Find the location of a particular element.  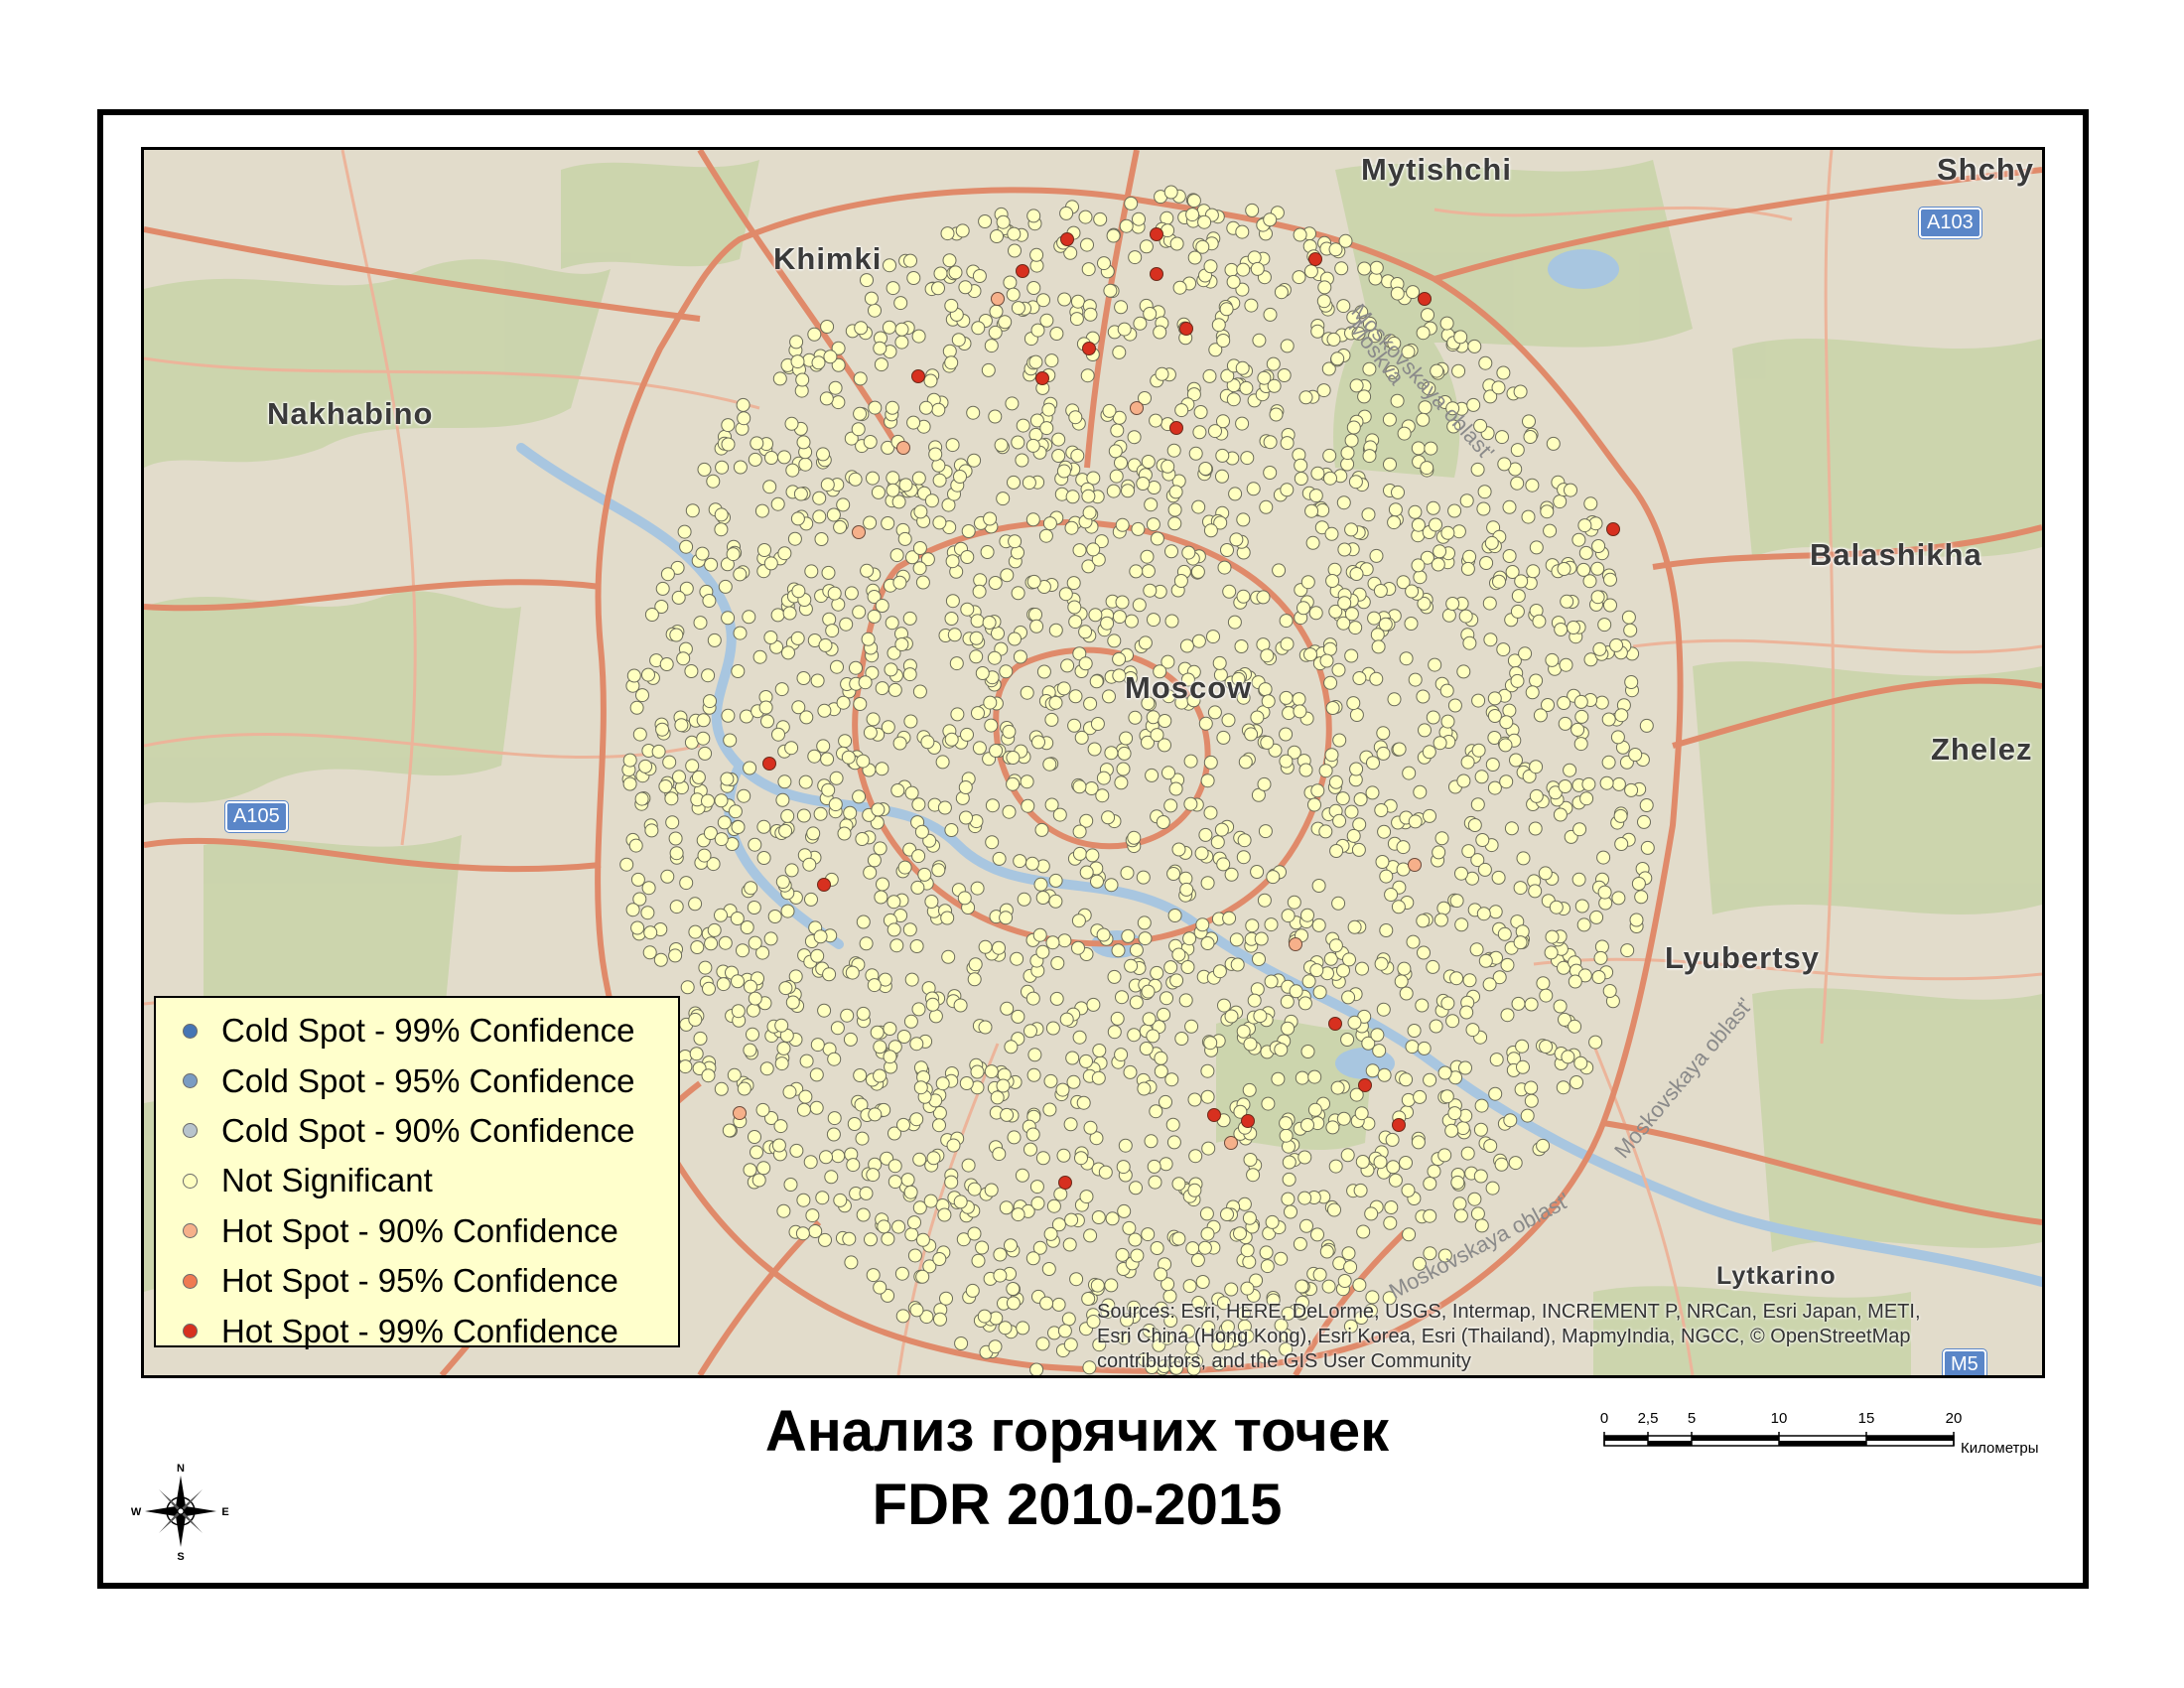

legend-item: Hot Spot - 99% Confidence is located at coordinates (417, 1330).